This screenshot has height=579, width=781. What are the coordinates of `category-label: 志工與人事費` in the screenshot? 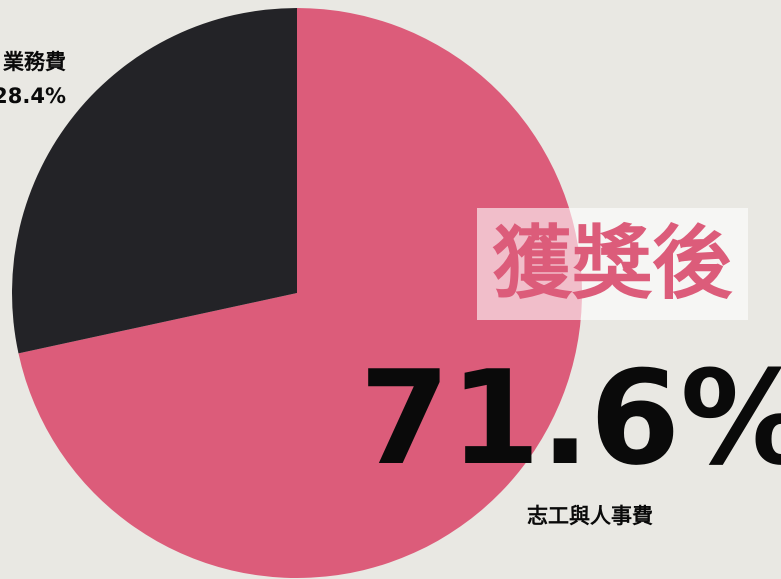 It's located at (590, 516).